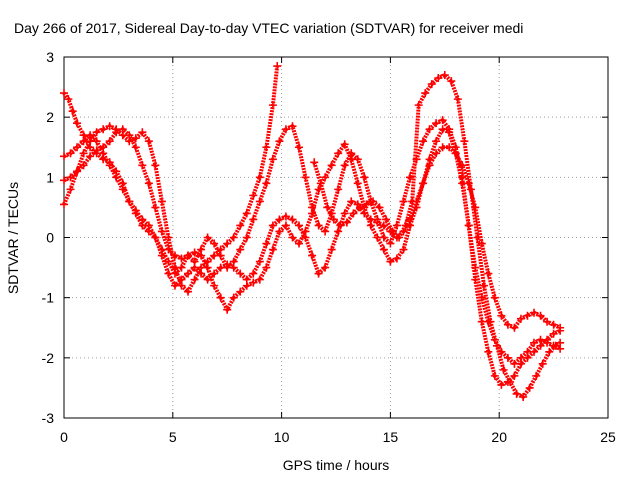  What do you see at coordinates (50, 238) in the screenshot?
I see `y-tick-label: 0` at bounding box center [50, 238].